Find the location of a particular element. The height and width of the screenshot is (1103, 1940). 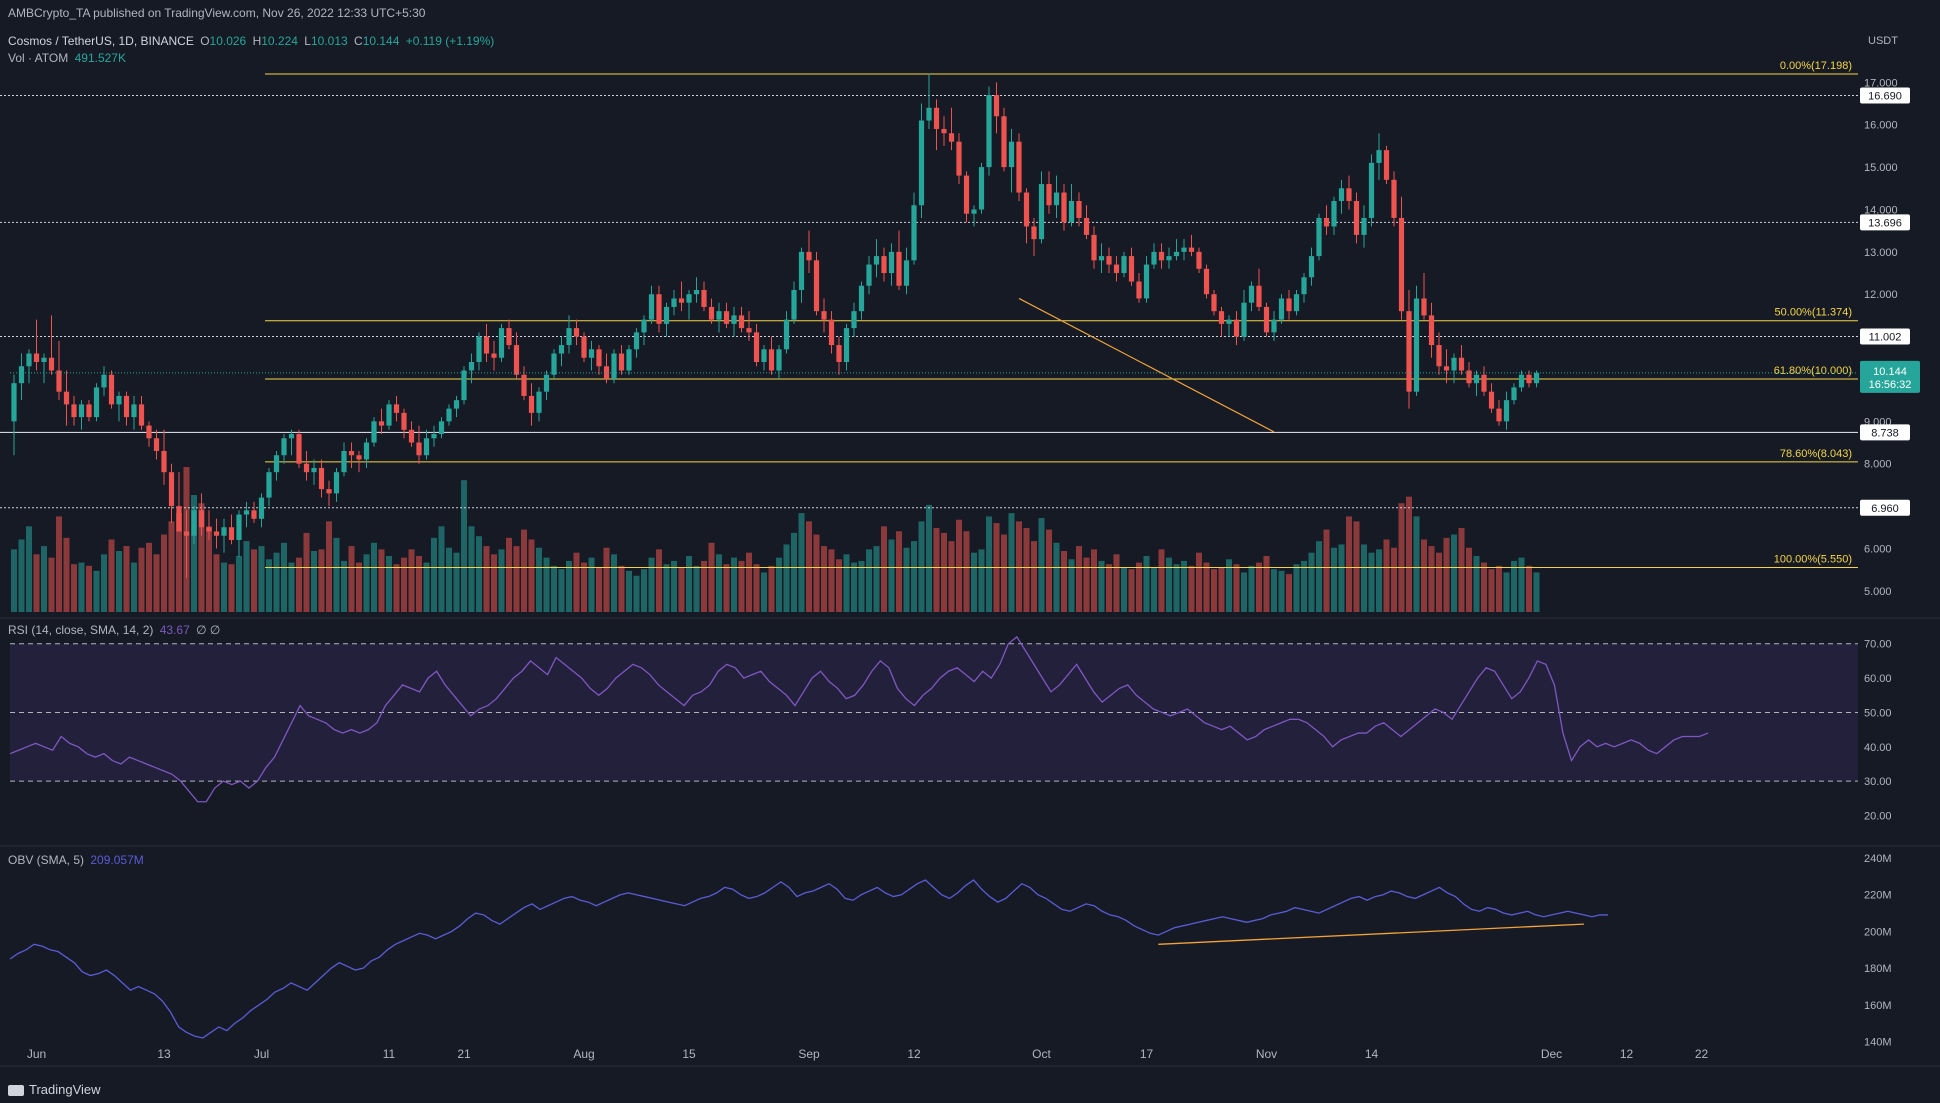

obv-tick-label: 240M is located at coordinates (1878, 859).